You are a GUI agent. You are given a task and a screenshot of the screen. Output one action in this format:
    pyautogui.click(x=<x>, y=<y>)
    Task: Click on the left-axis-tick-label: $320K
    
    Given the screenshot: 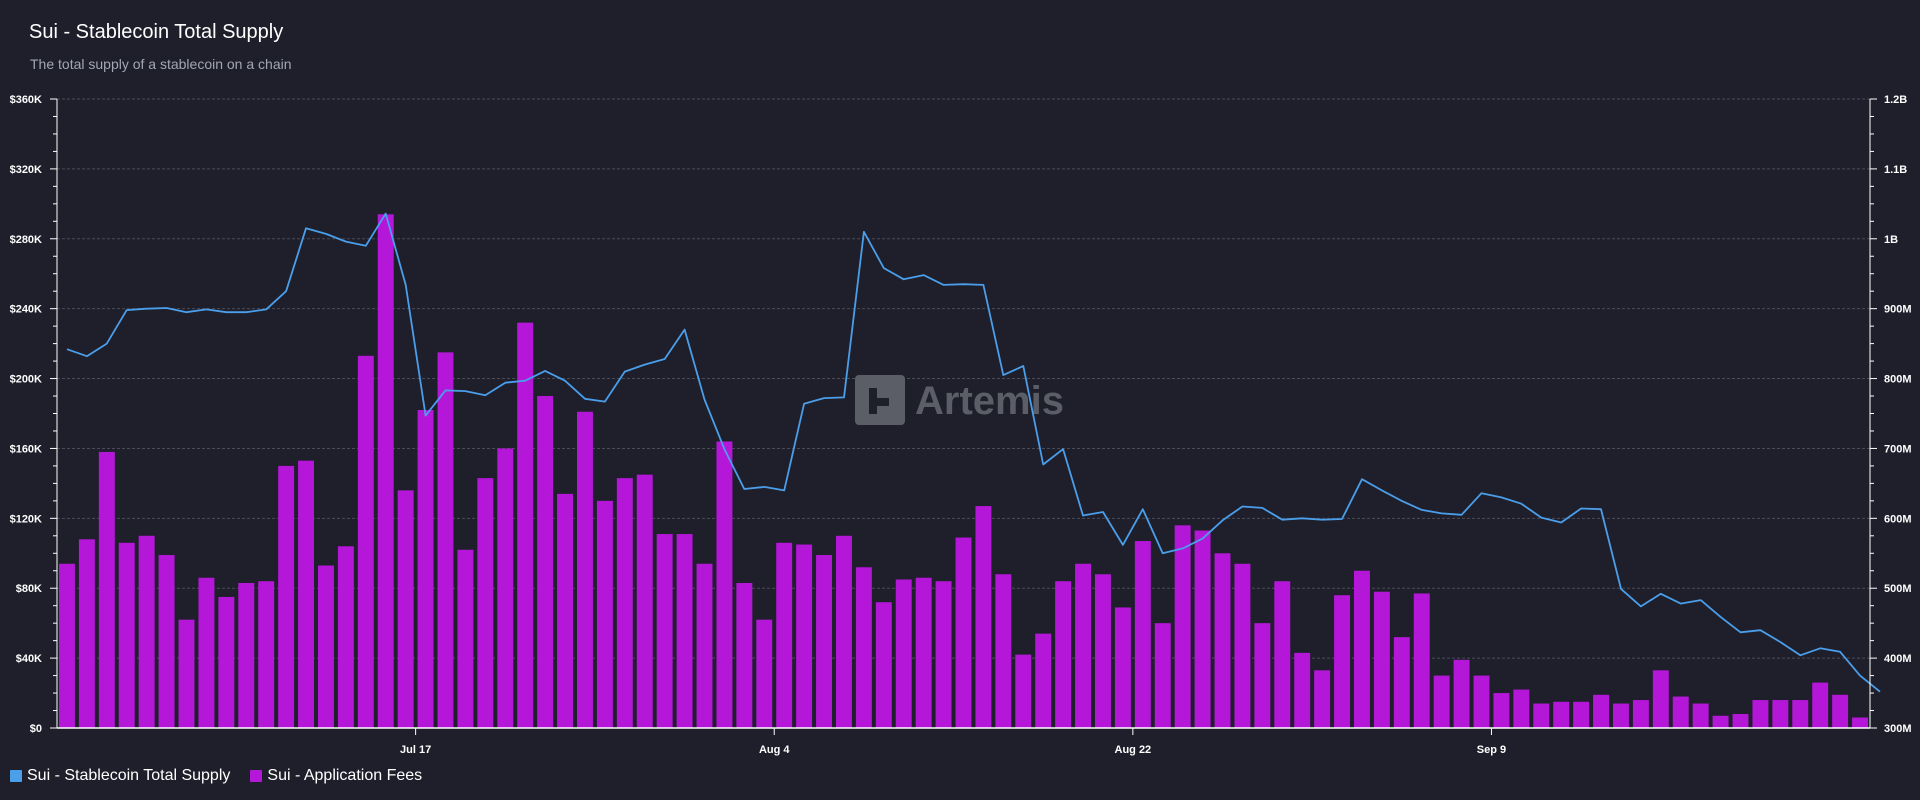 What is the action you would take?
    pyautogui.click(x=26, y=170)
    